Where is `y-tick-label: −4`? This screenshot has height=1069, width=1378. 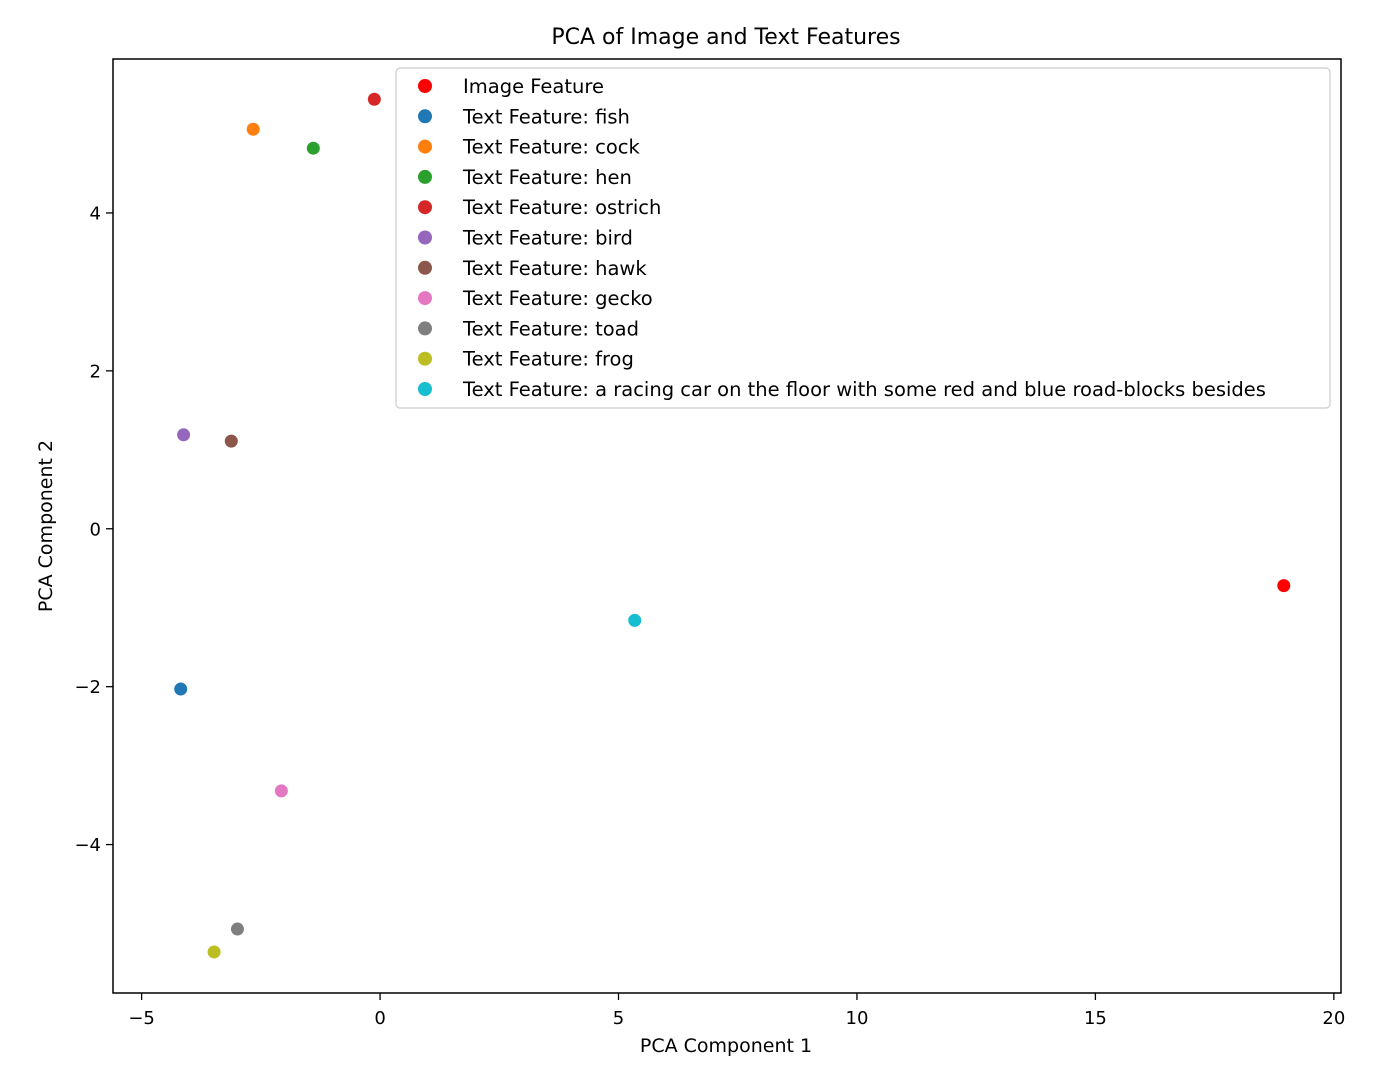 y-tick-label: −4 is located at coordinates (87, 845).